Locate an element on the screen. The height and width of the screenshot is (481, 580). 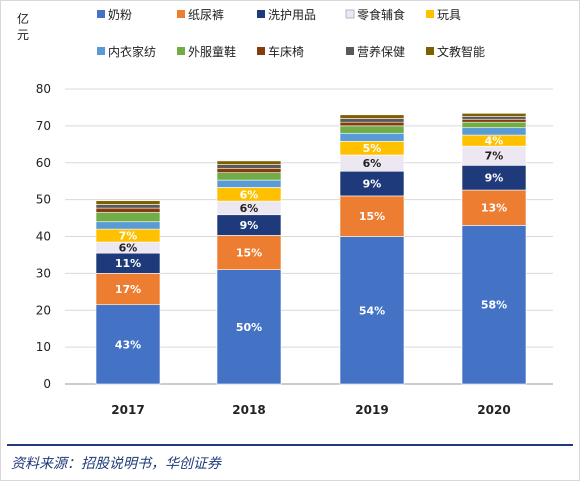
bar-data-label: 4% is located at coordinates (494, 141).